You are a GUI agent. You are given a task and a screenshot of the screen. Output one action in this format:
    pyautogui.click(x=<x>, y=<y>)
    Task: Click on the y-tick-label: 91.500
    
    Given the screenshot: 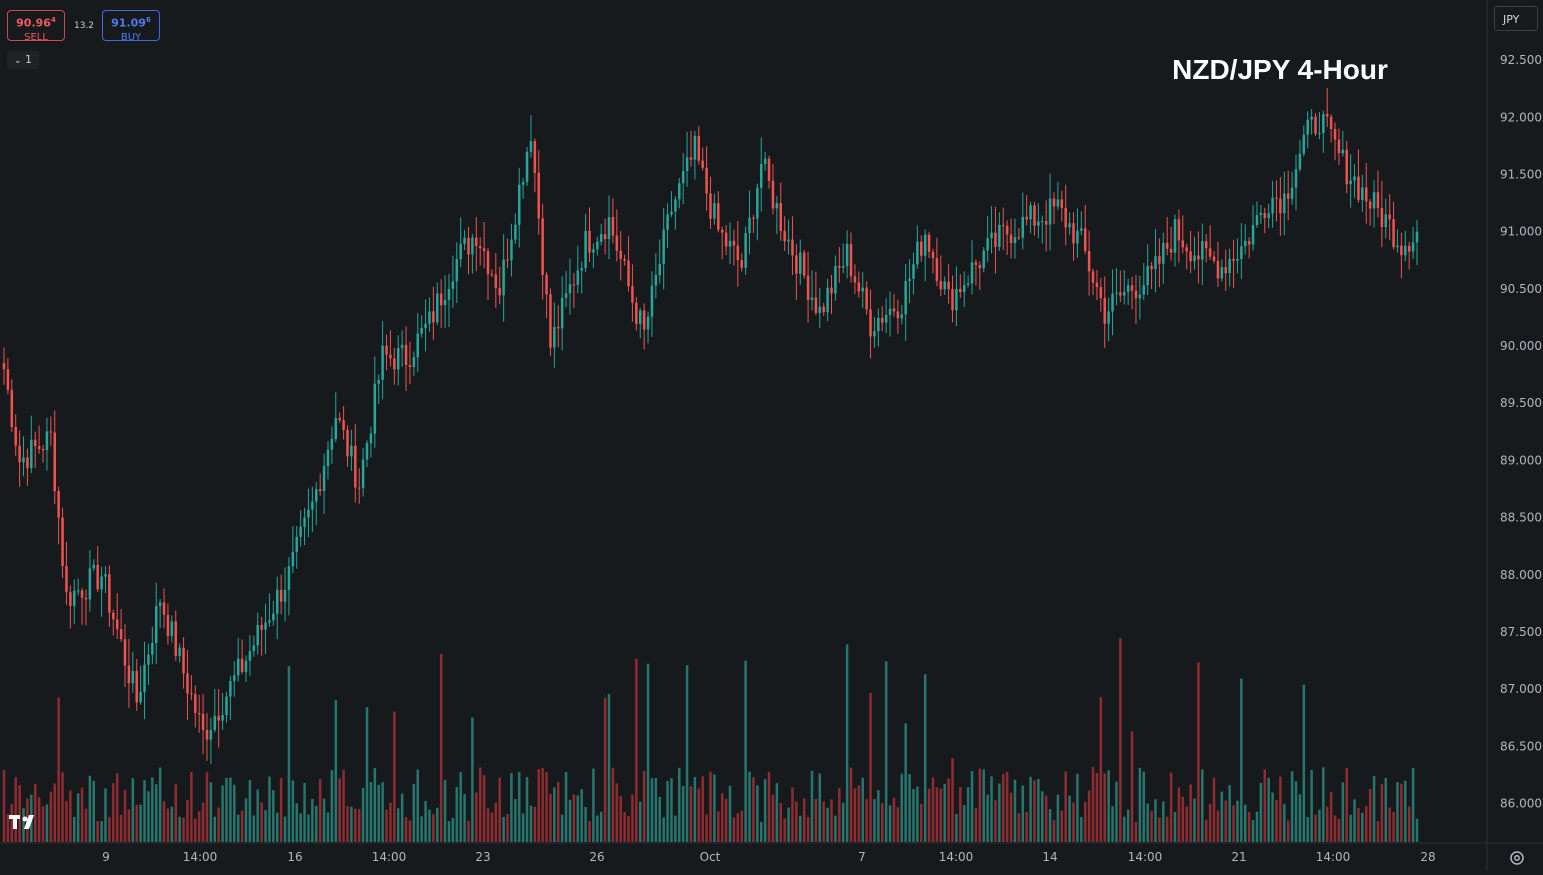 What is the action you would take?
    pyautogui.click(x=1521, y=174)
    